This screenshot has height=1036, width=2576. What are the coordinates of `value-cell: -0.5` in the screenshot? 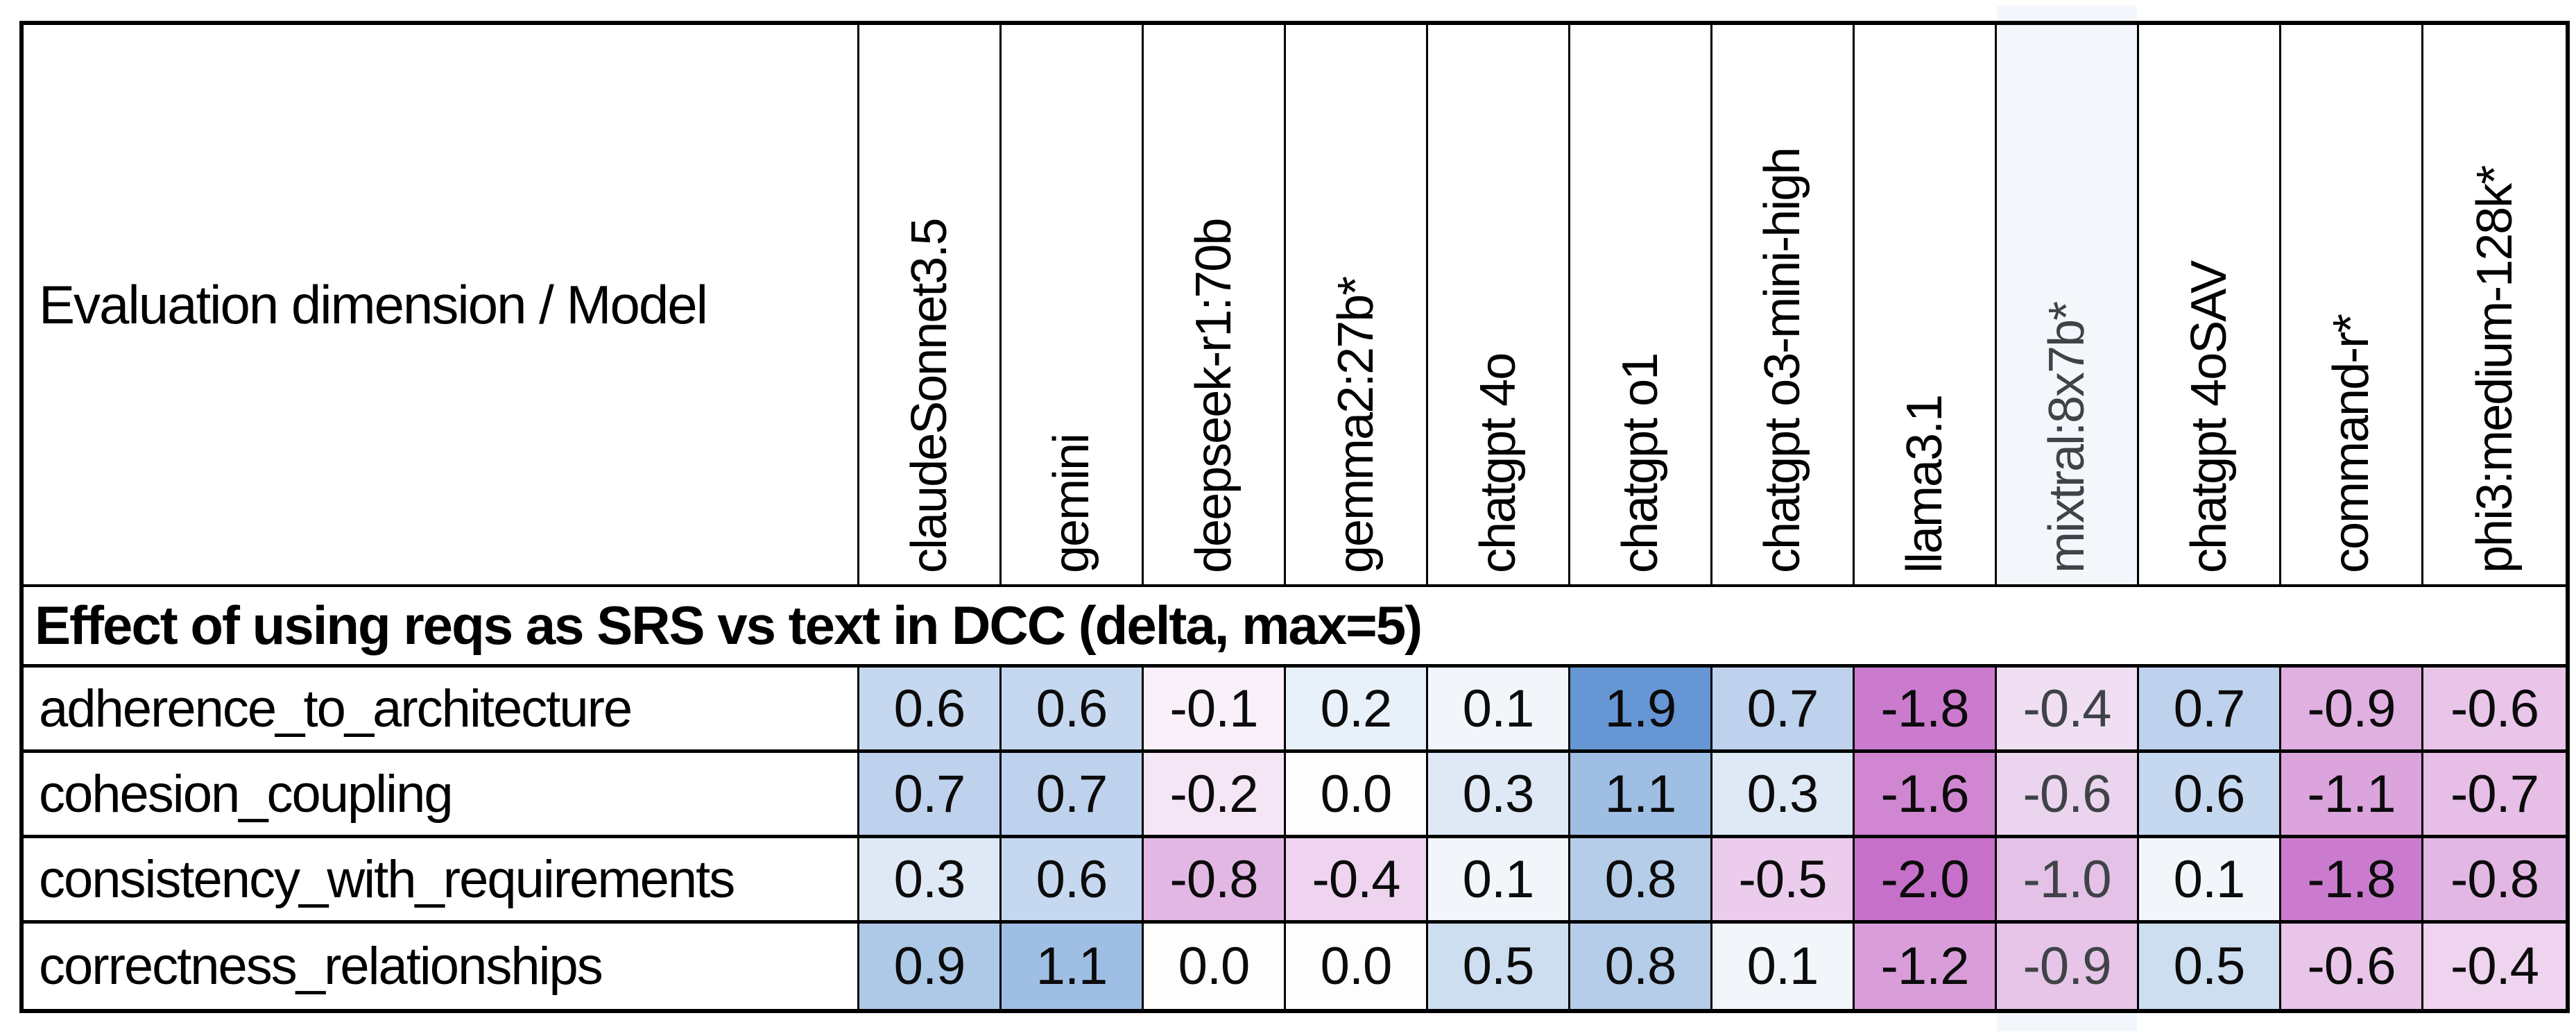 It's located at (1783, 881).